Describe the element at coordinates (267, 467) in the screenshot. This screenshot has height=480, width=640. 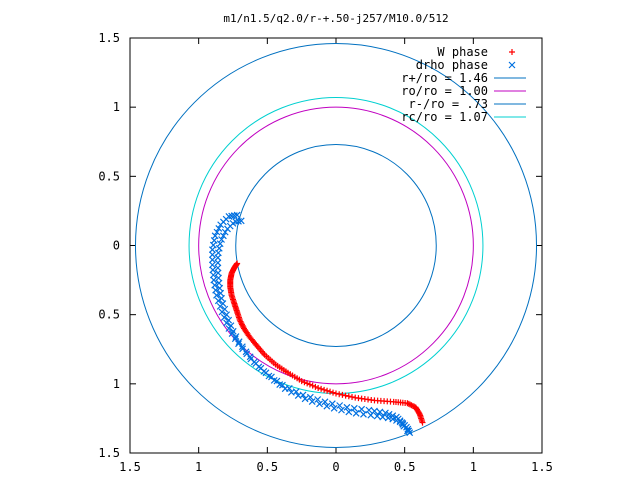
I see `x-tick-label: 0.5` at that location.